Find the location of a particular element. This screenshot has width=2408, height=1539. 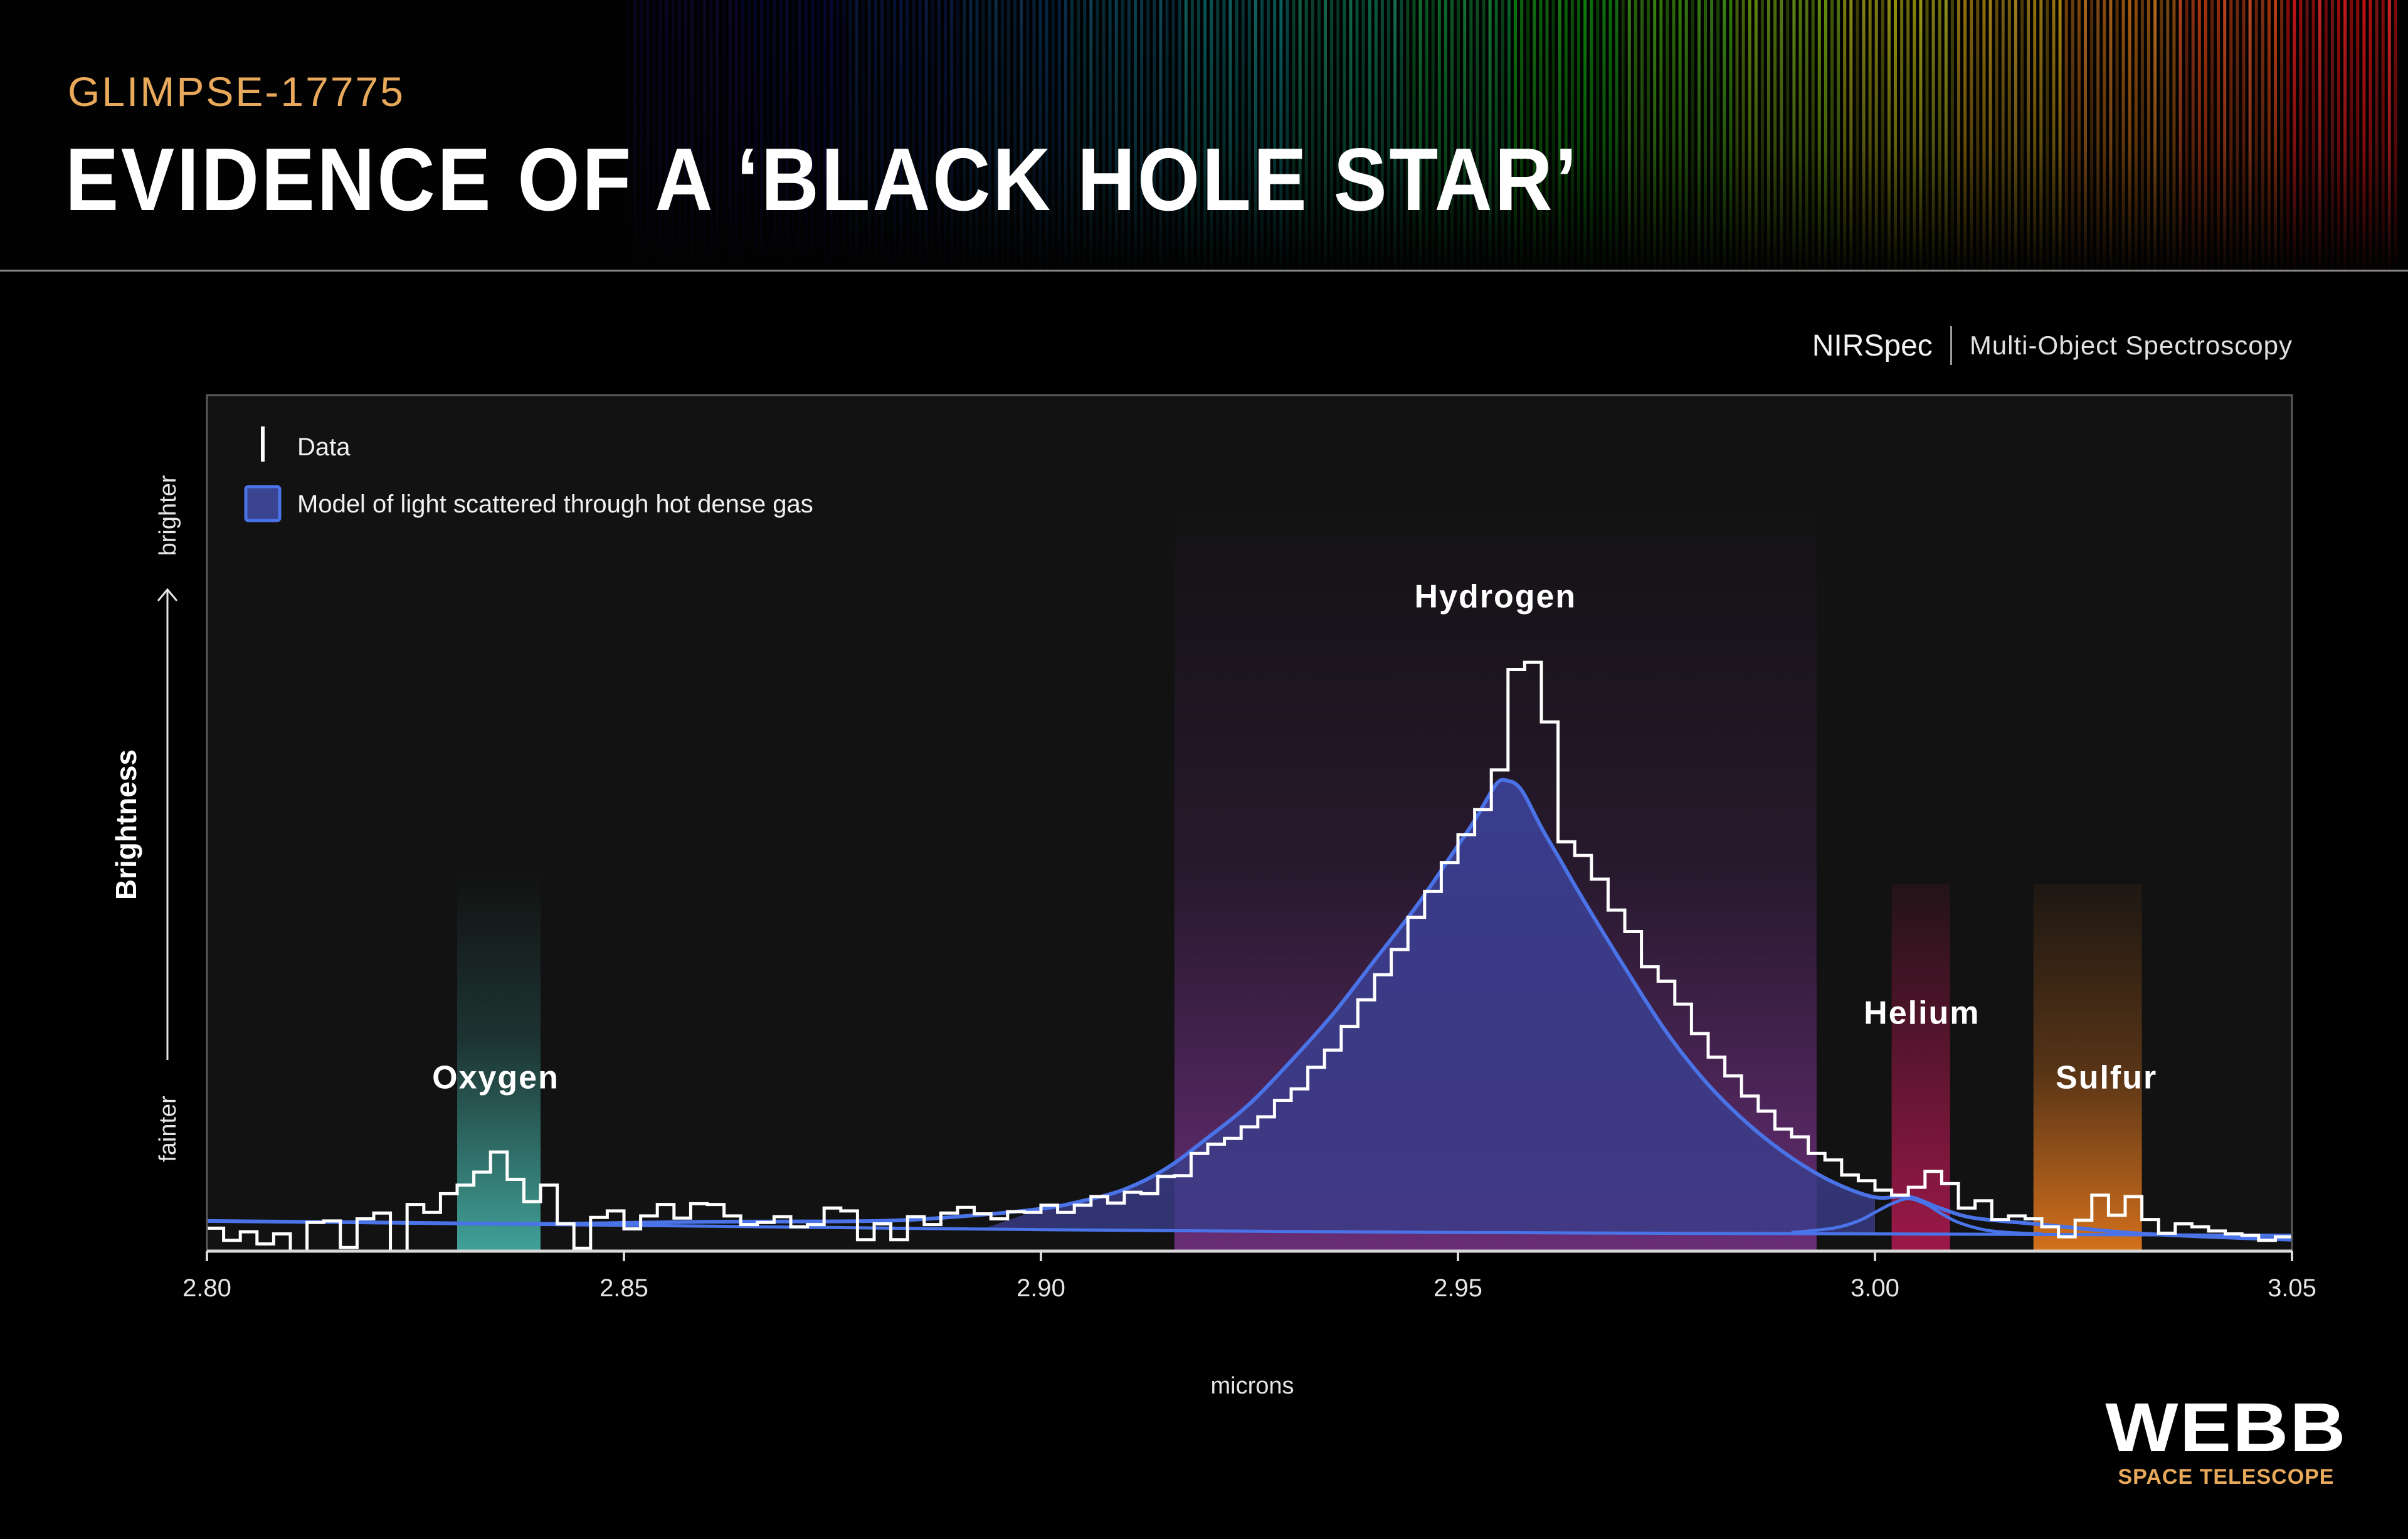

y-axis-label: Brightness is located at coordinates (126, 825).